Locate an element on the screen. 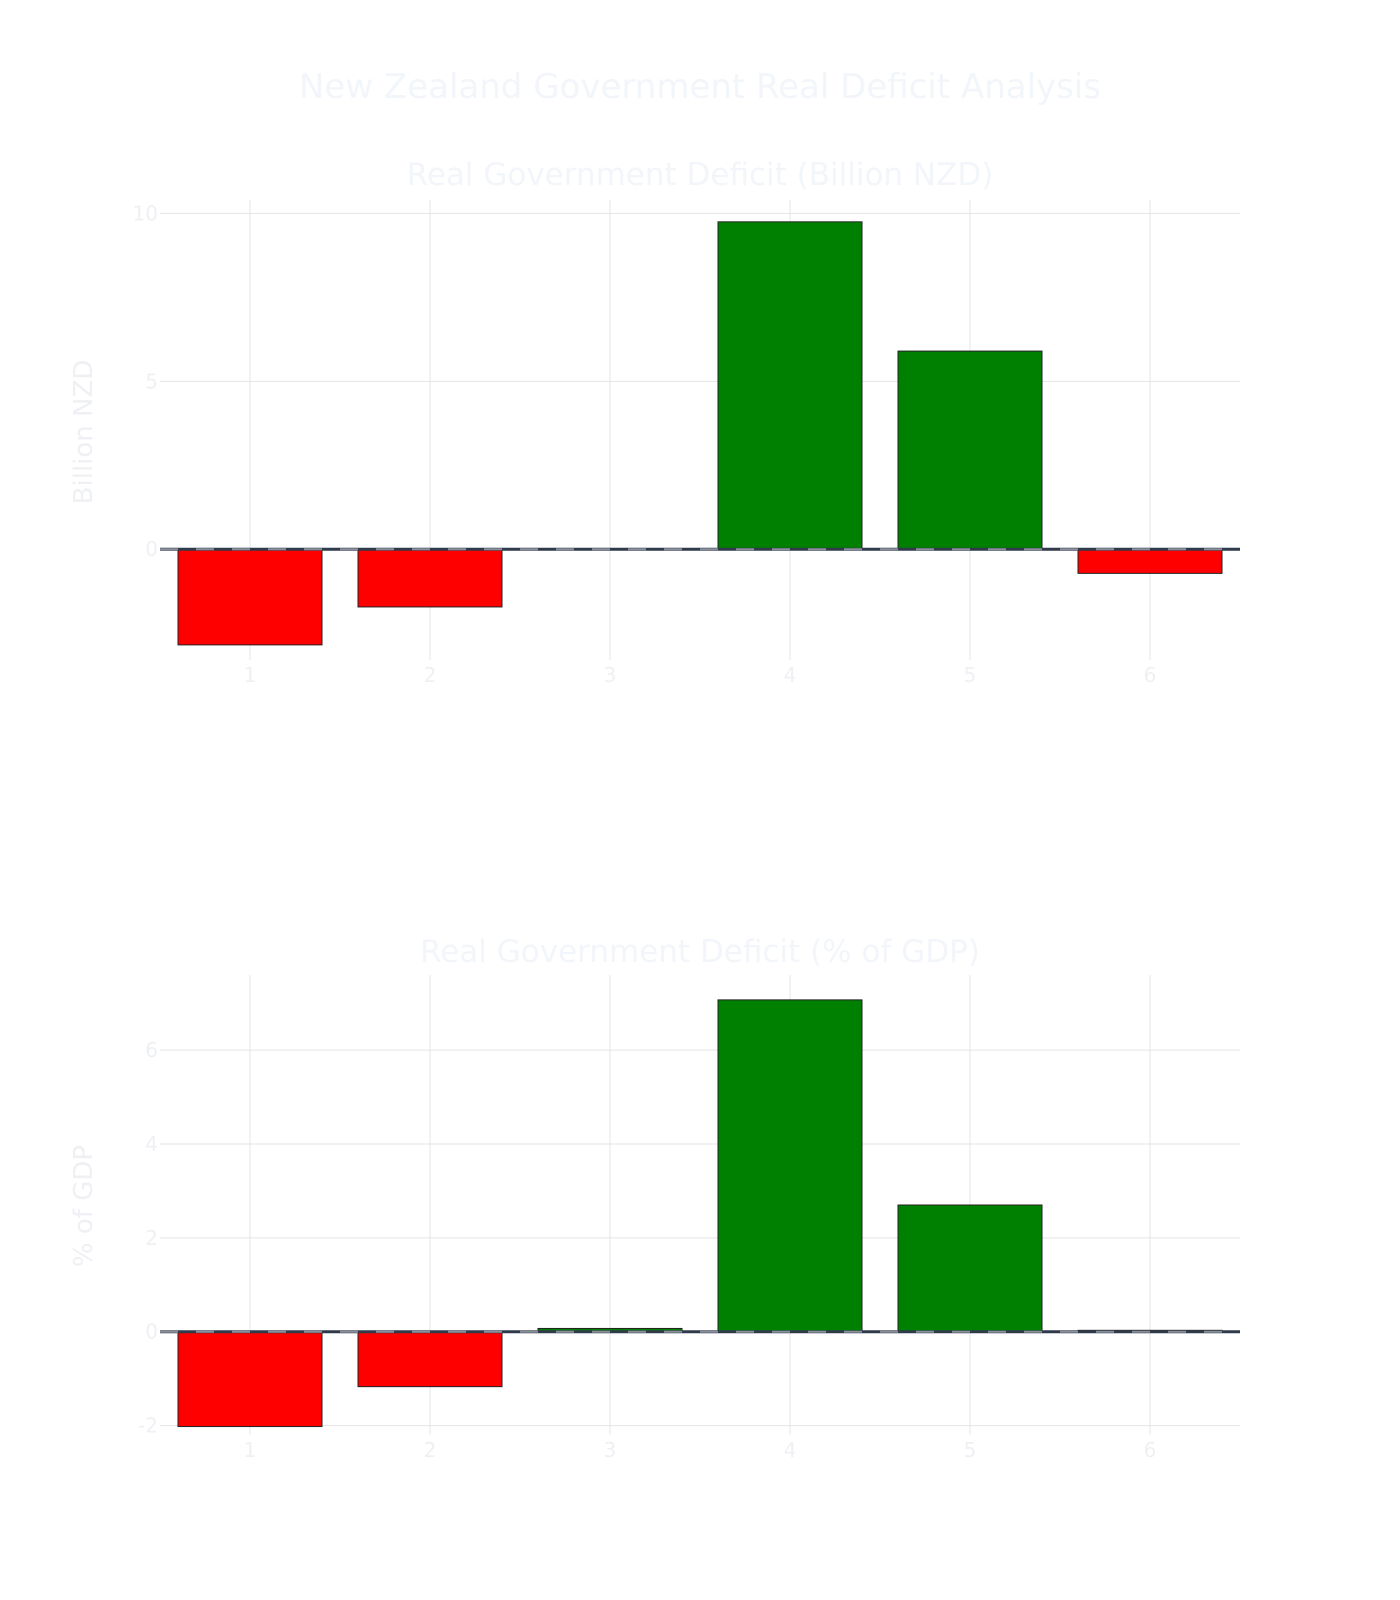 This screenshot has width=1400, height=1600. x-tick-label-billion-nzd-4: 4 is located at coordinates (790, 675).